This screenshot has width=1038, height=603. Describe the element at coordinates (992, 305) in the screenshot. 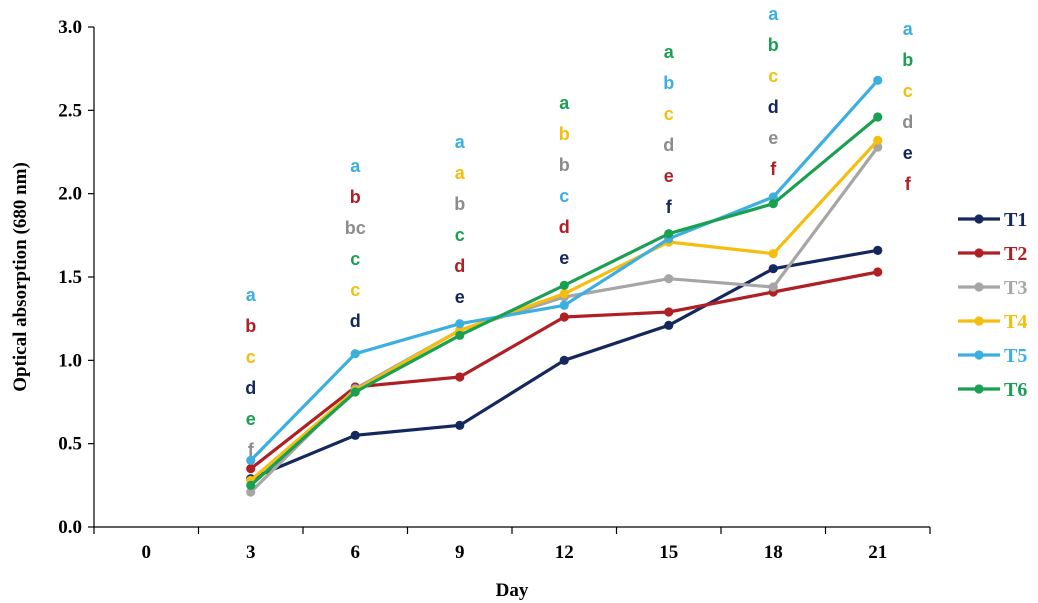

I see `legend: T1 T2 T3 T4 T5 T6` at that location.